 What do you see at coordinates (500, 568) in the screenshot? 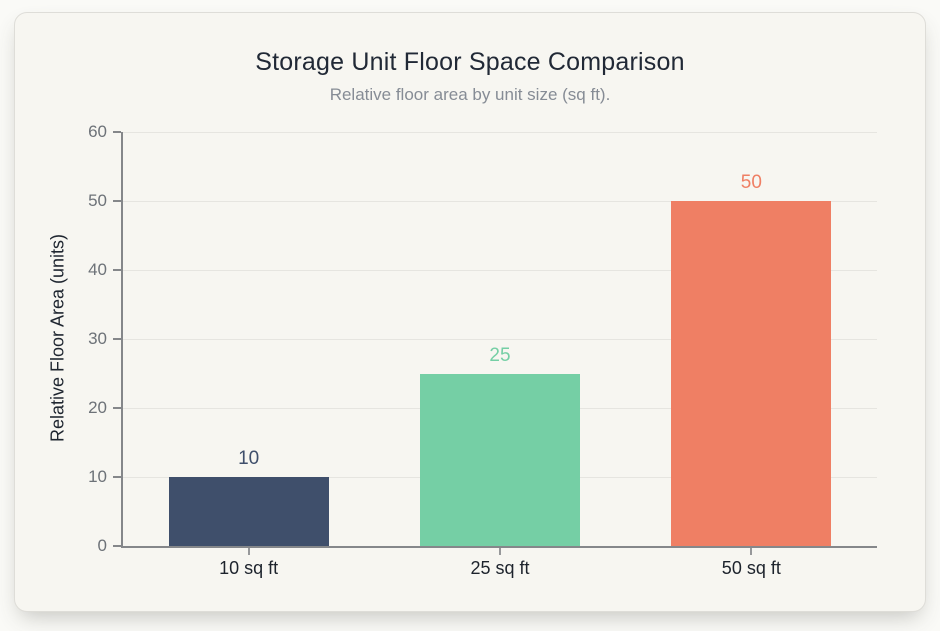
I see `x-axis-category-label: 25 sq ft` at bounding box center [500, 568].